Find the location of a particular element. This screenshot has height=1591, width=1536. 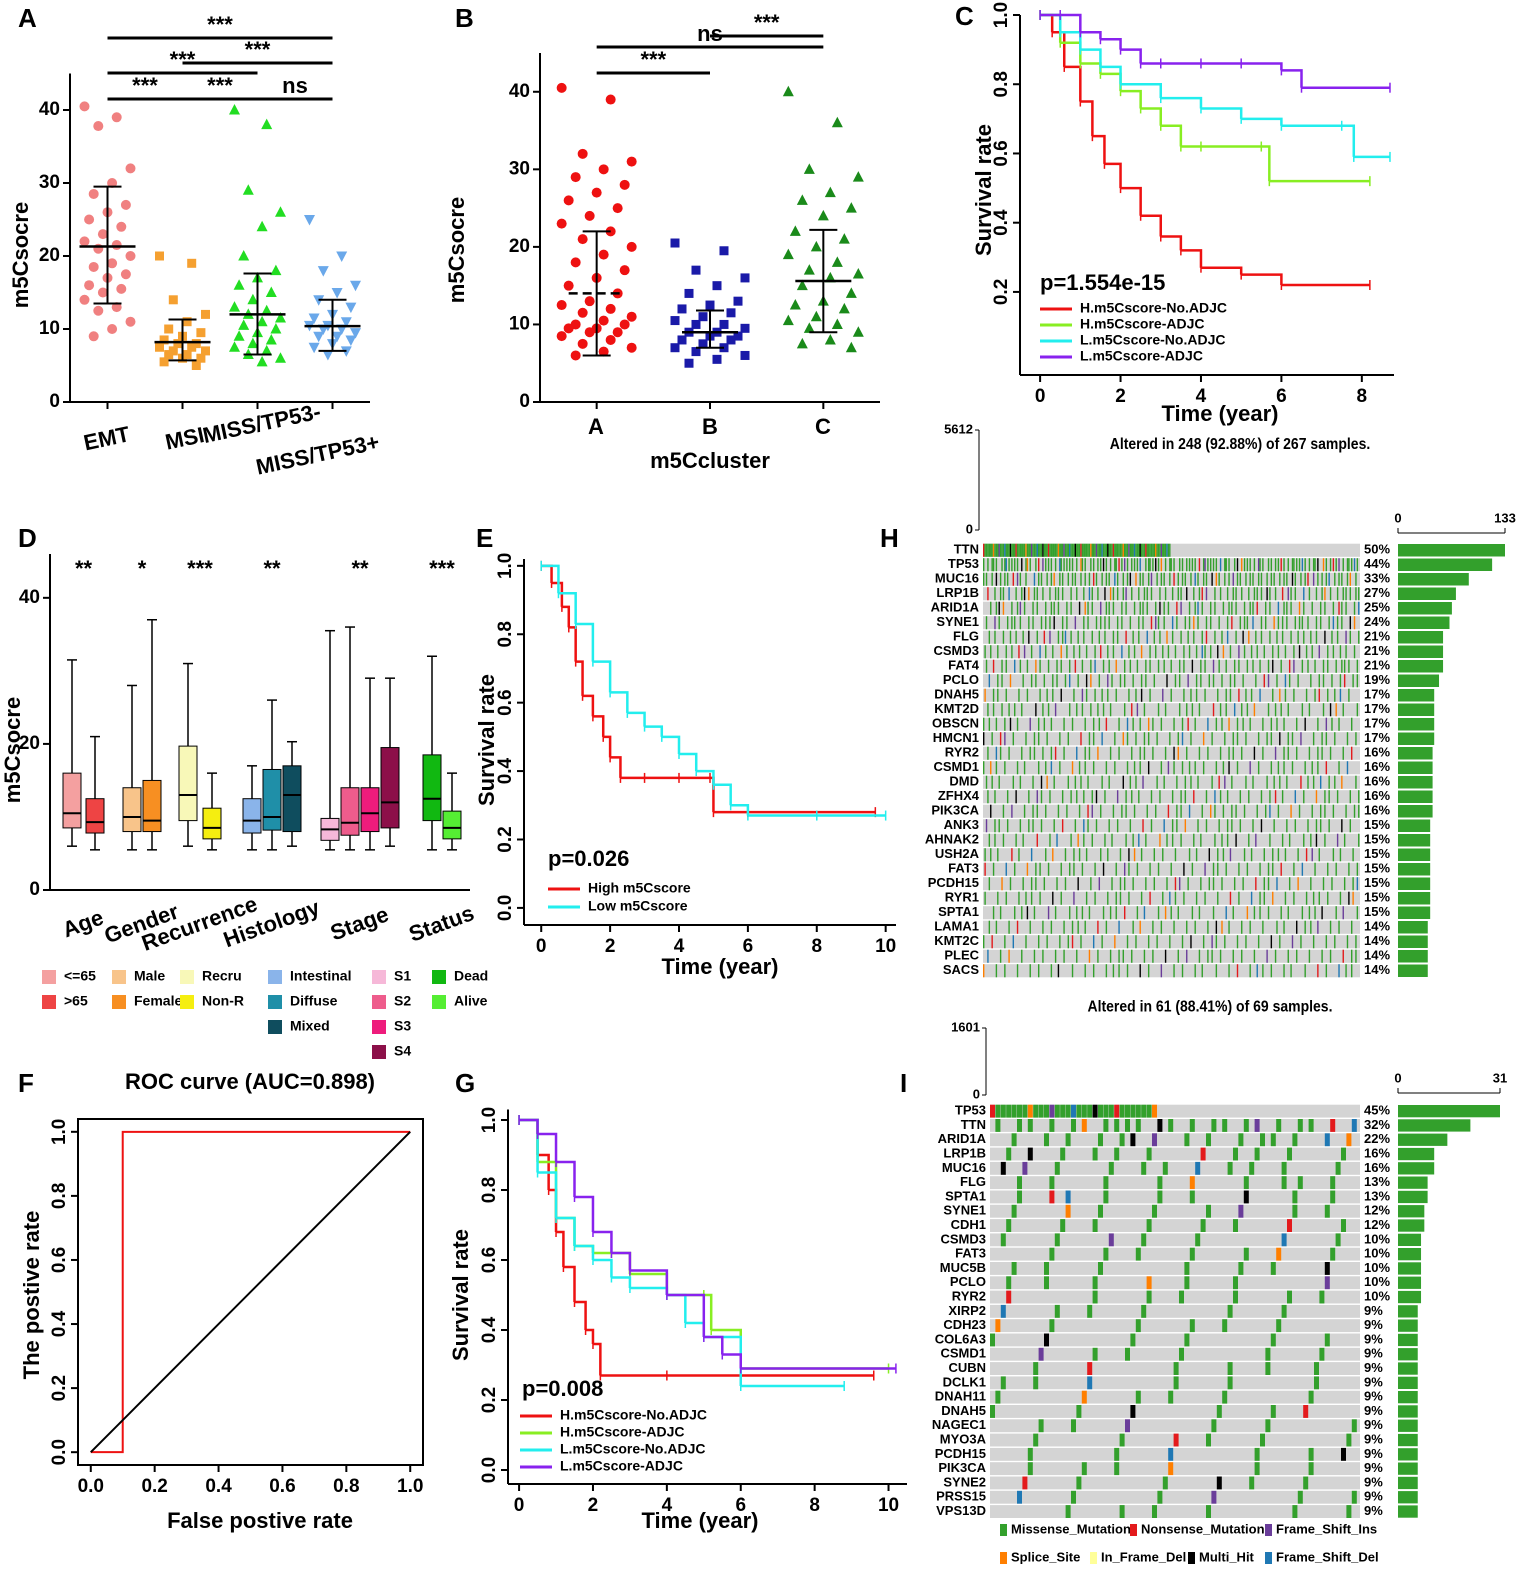

box is located at coordinates (292, 799).